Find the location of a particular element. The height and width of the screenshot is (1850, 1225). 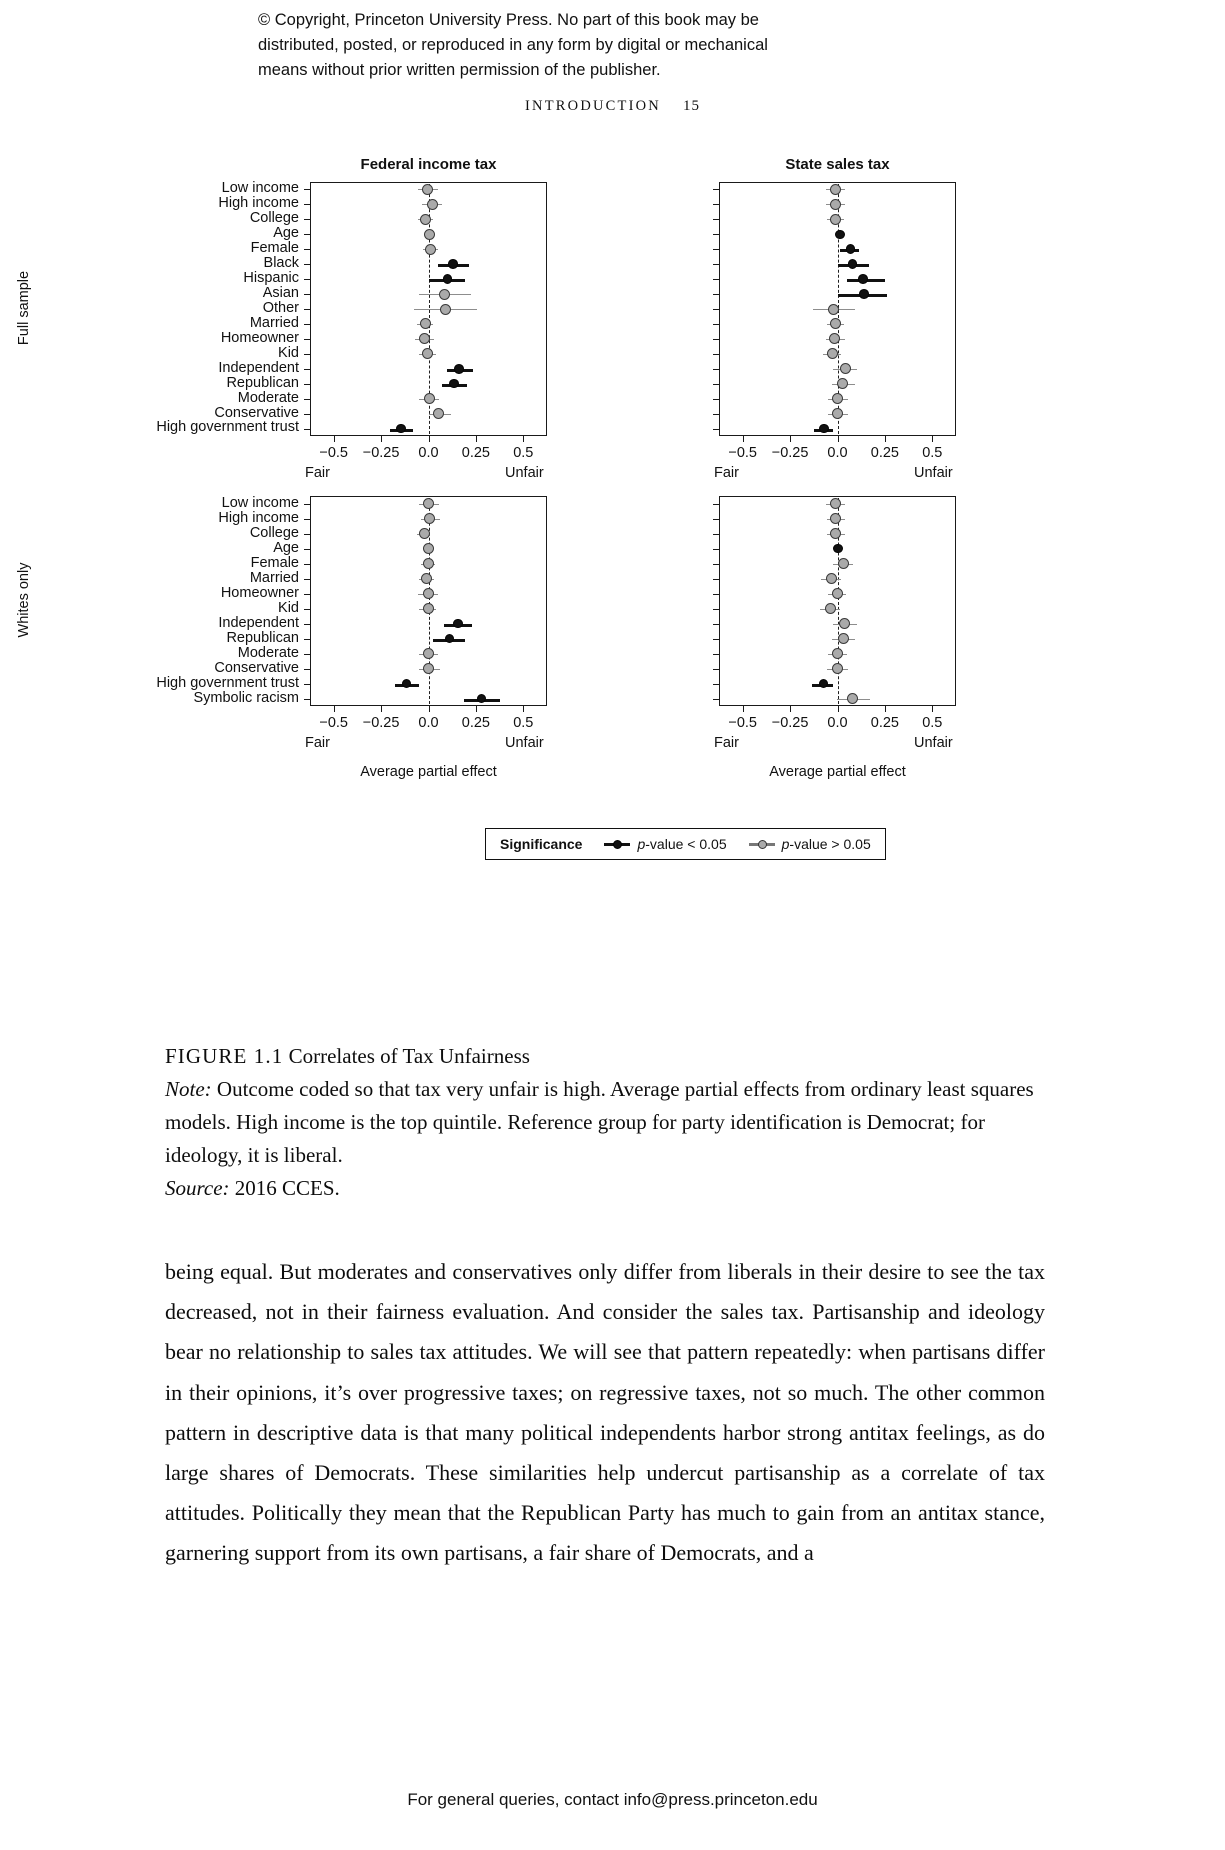

strip-label-whites-only: Whites only is located at coordinates (24, 600).